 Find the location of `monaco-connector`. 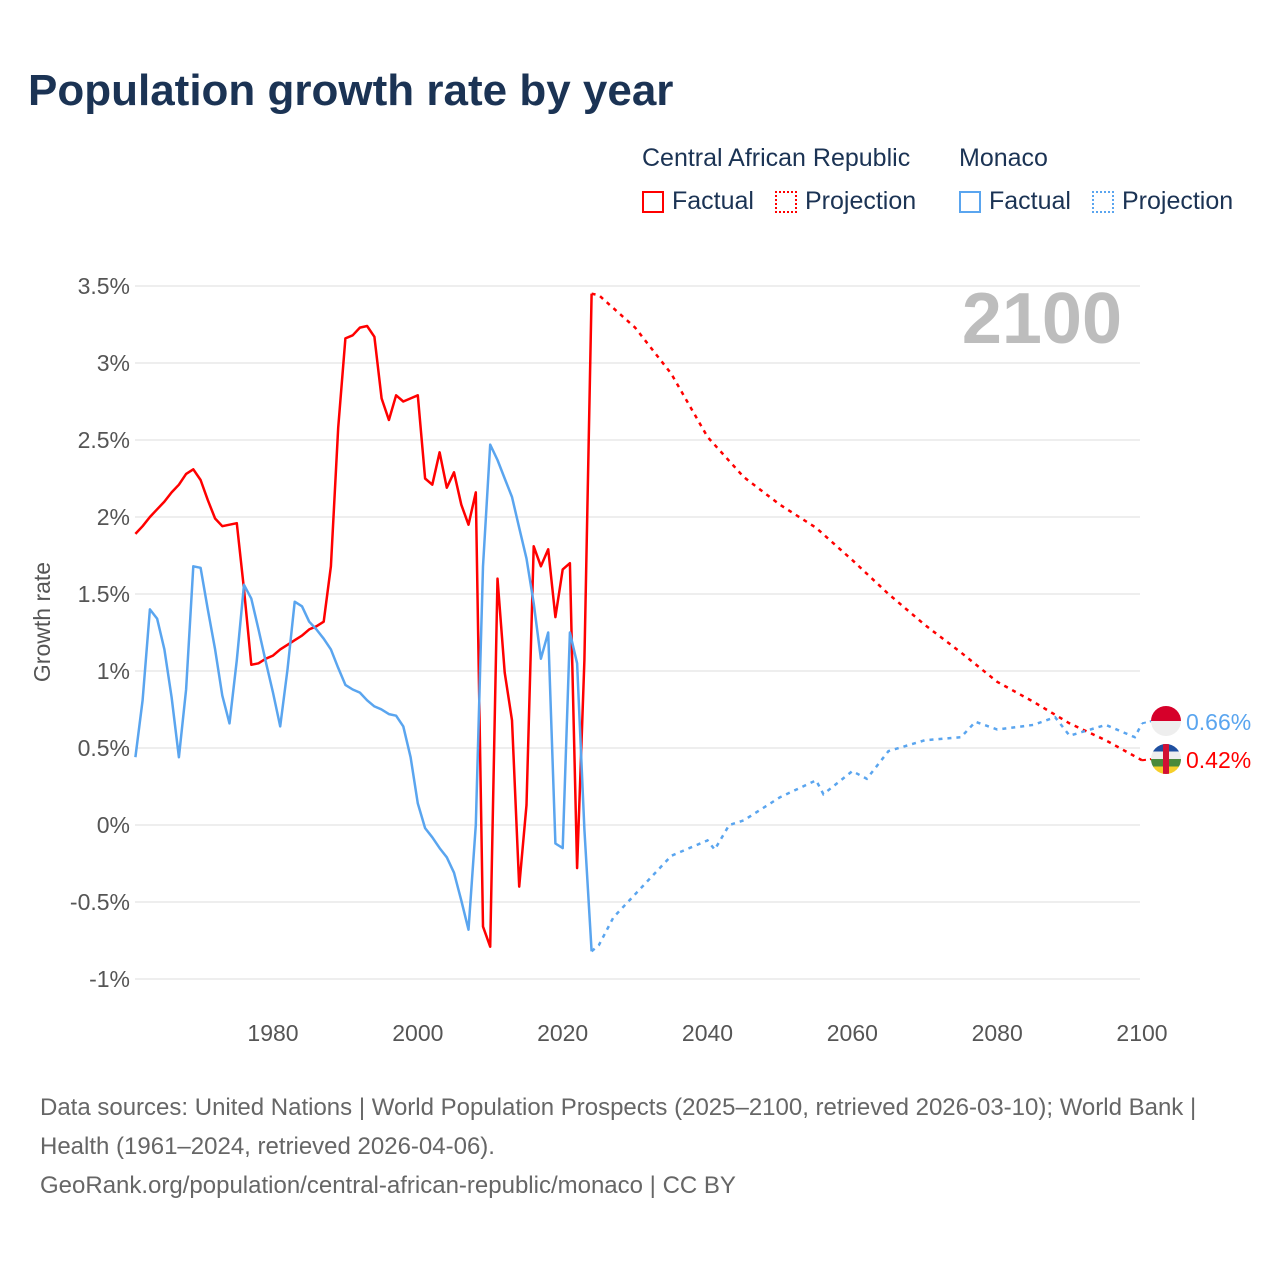

monaco-connector is located at coordinates (1147, 722).